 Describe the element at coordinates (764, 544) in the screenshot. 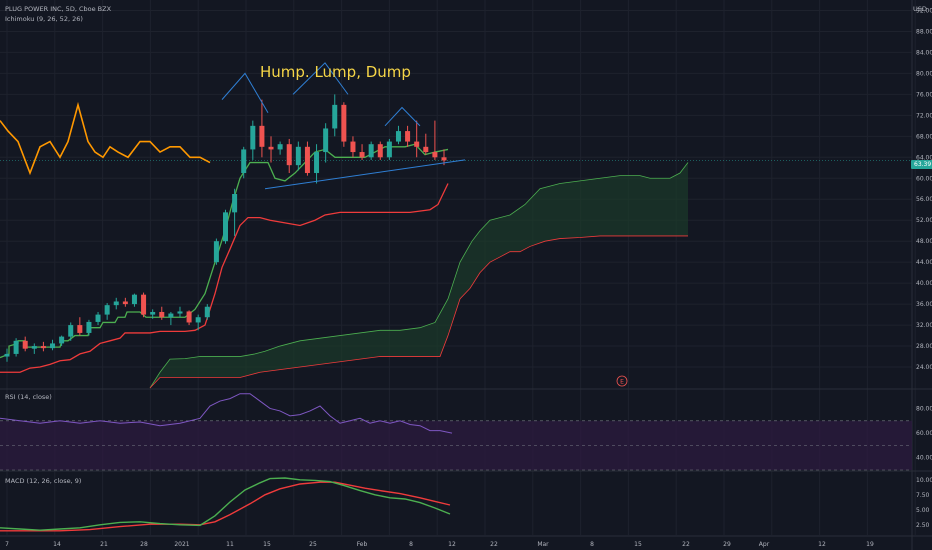

I see `time-axis-tick: Apr` at that location.